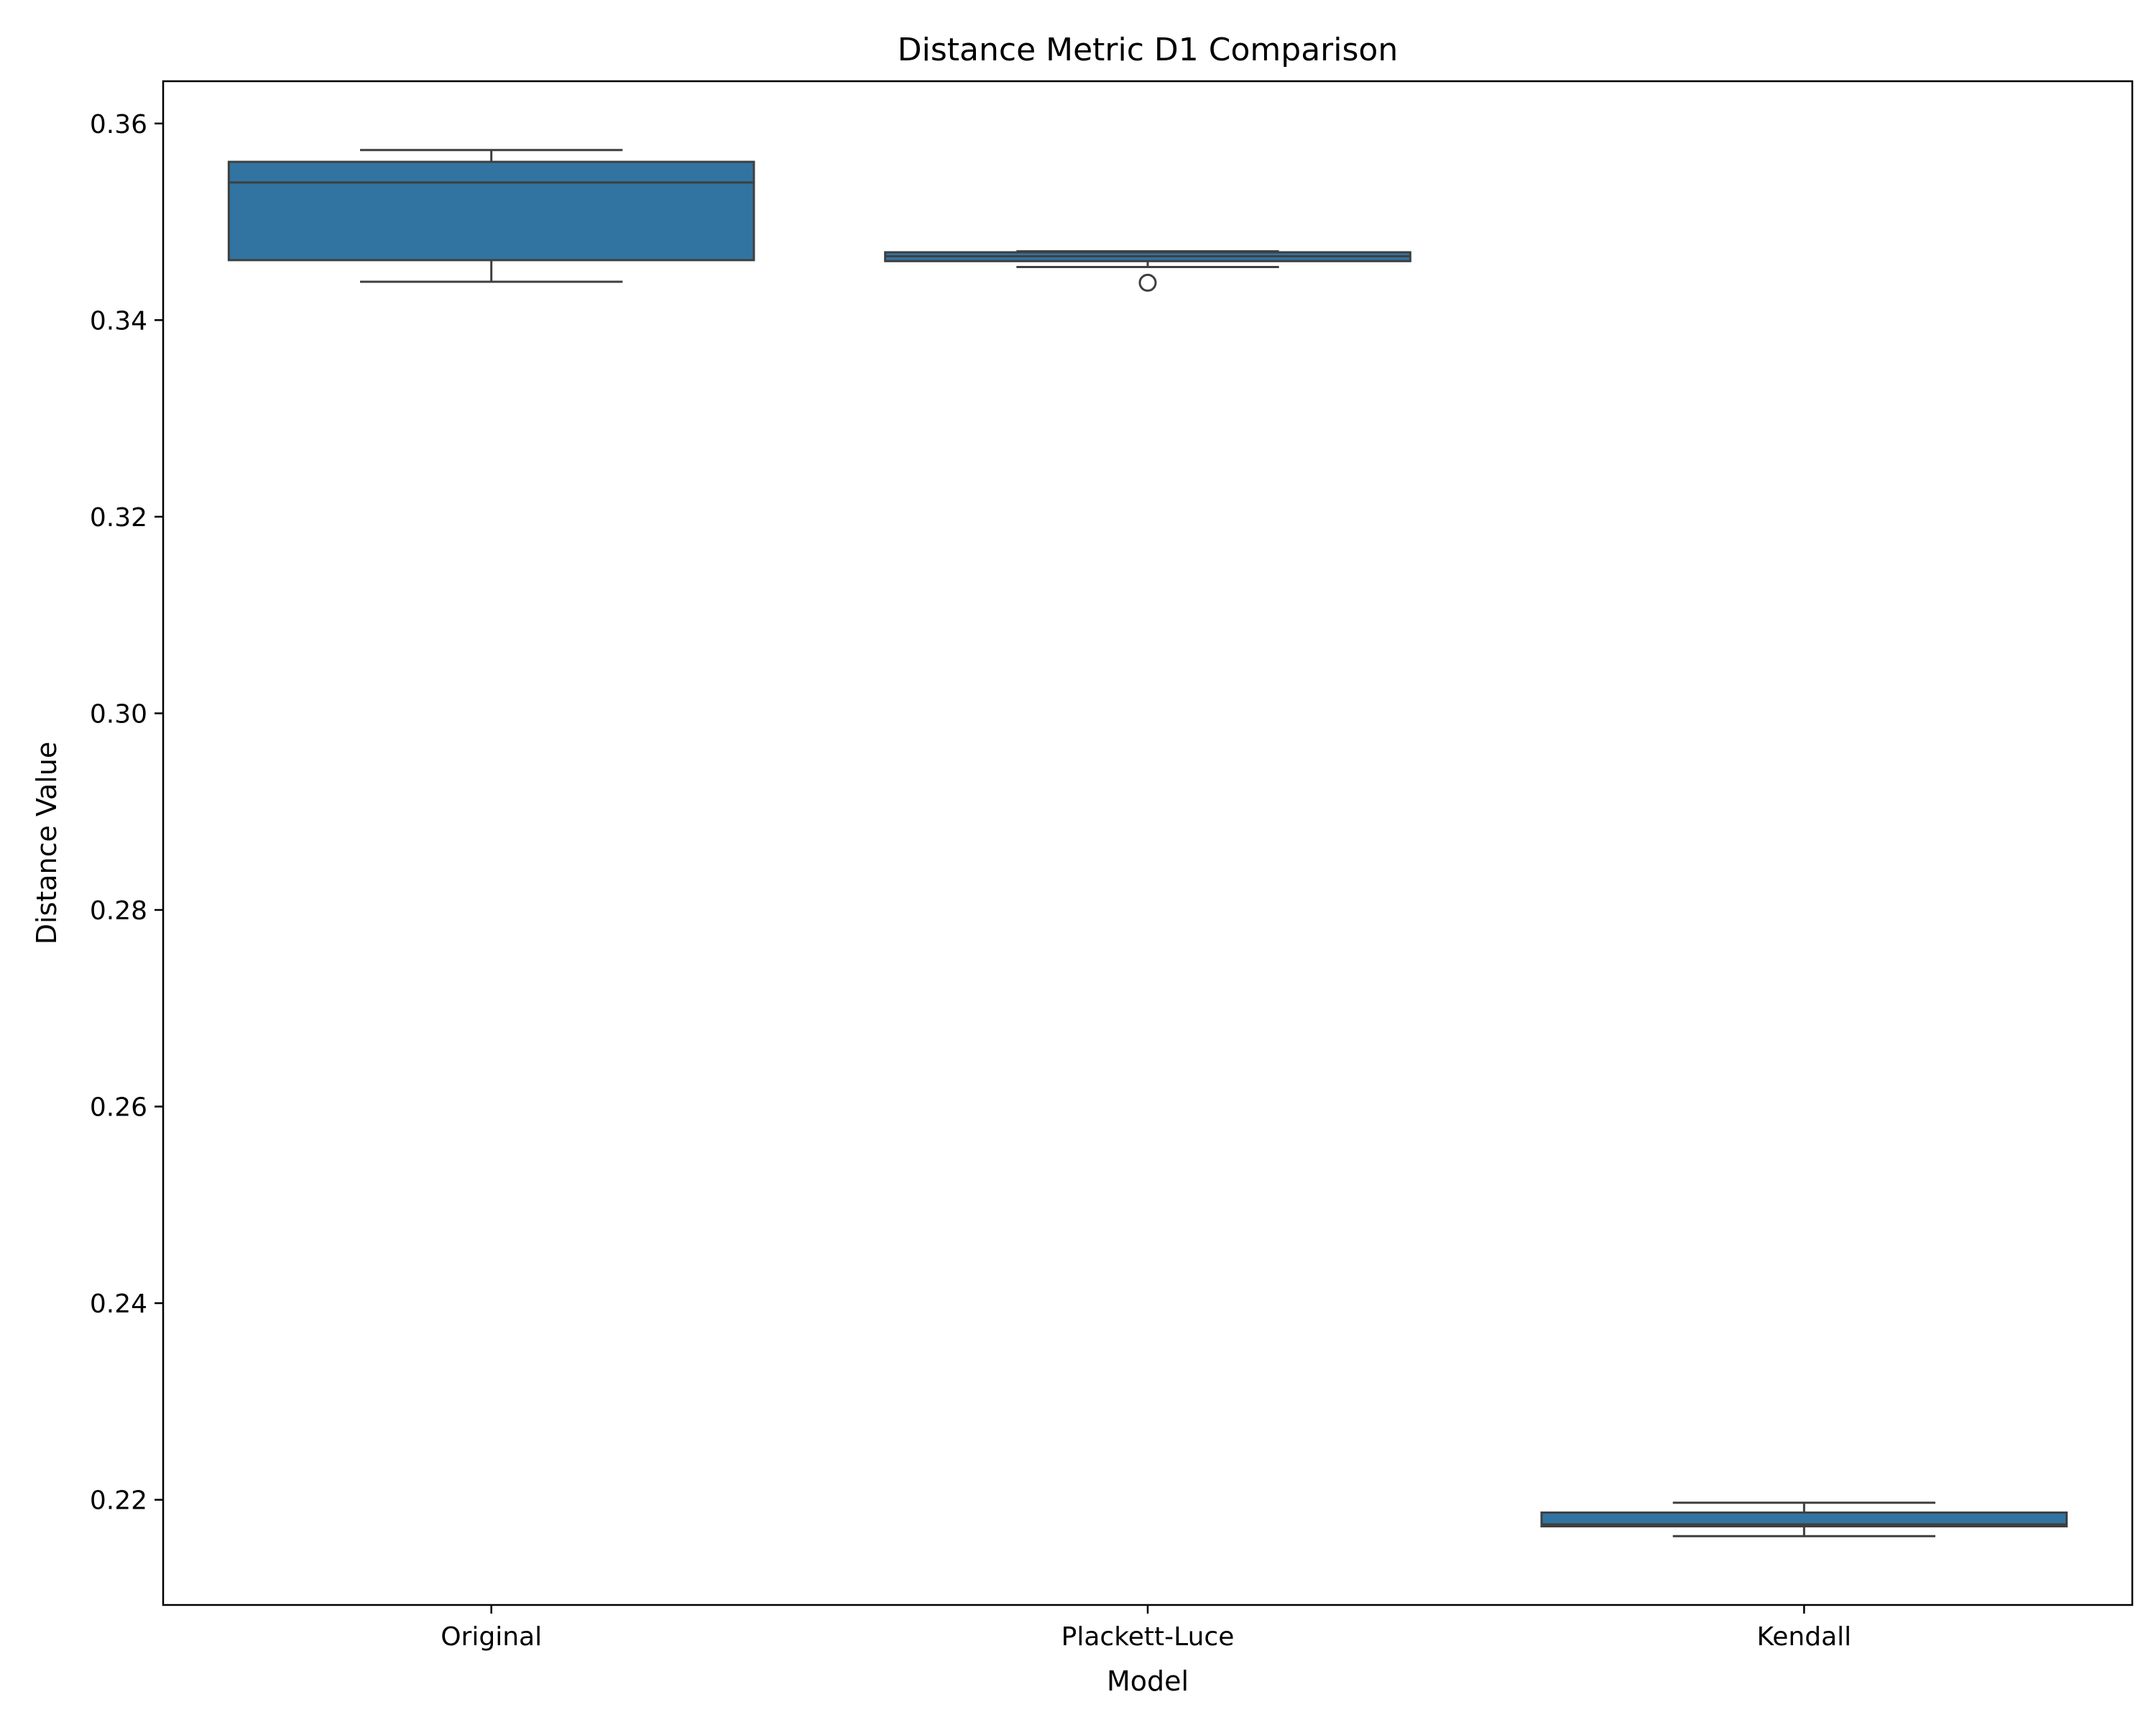 This screenshot has width=2156, height=1725. I want to click on x-axis: Original Plackett-Luce Kendall, so click(1146, 1628).